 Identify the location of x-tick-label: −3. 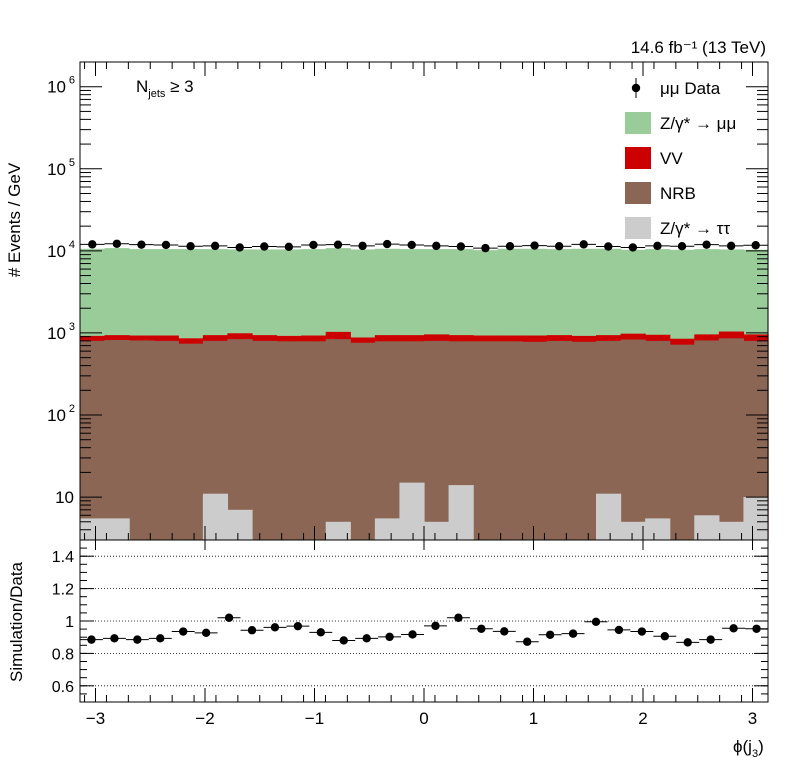
(95, 718).